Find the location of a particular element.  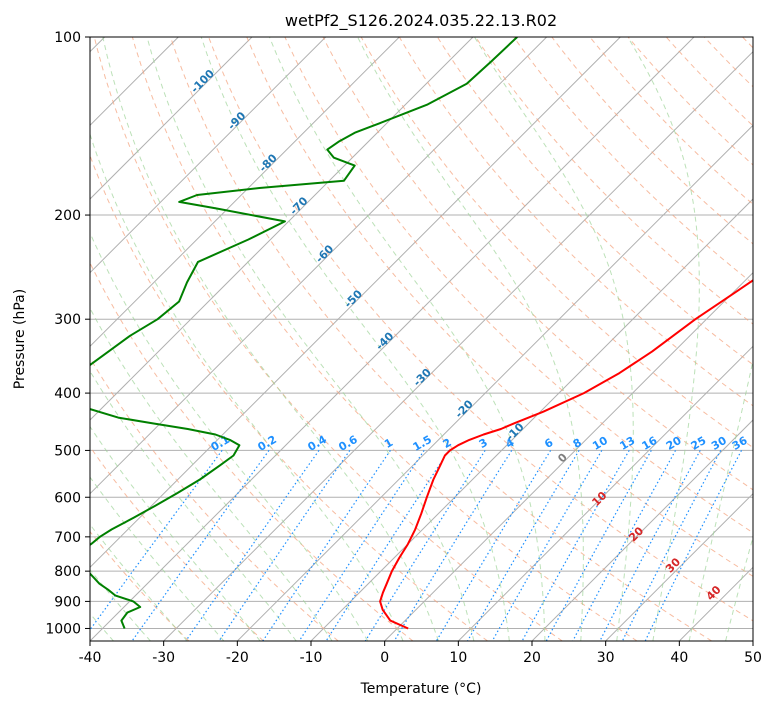

x-tick-label: 20 is located at coordinates (532, 658).